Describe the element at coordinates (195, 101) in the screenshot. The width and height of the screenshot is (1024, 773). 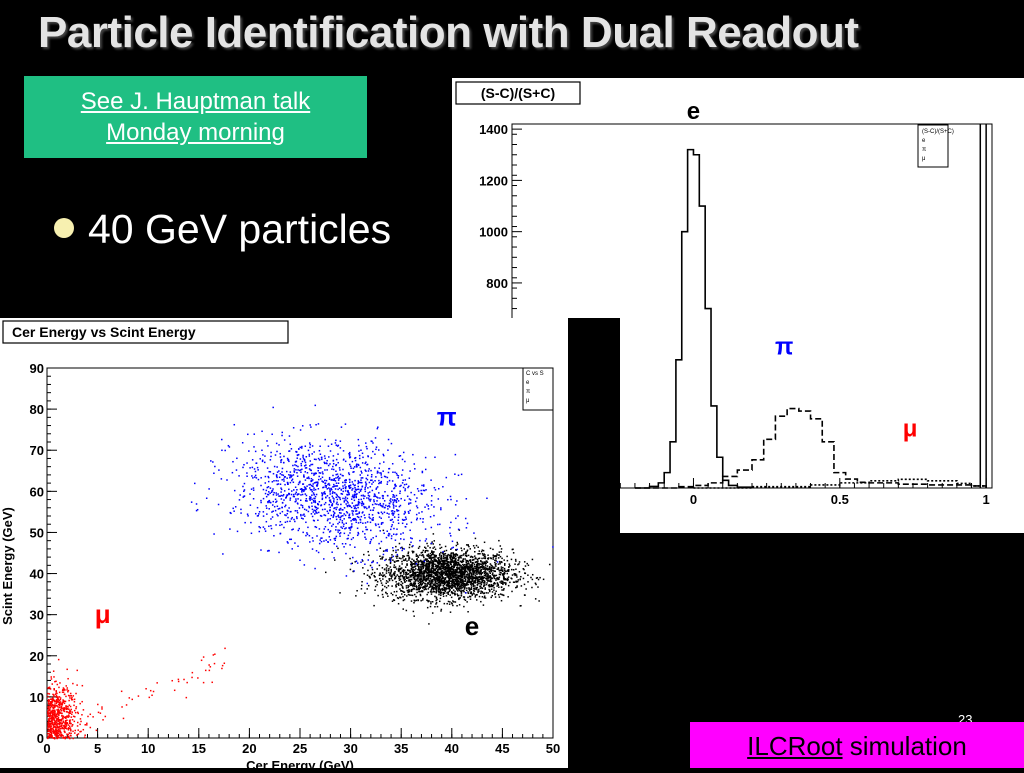
I see `talk-reference-line1: See J. Hauptman talk` at that location.